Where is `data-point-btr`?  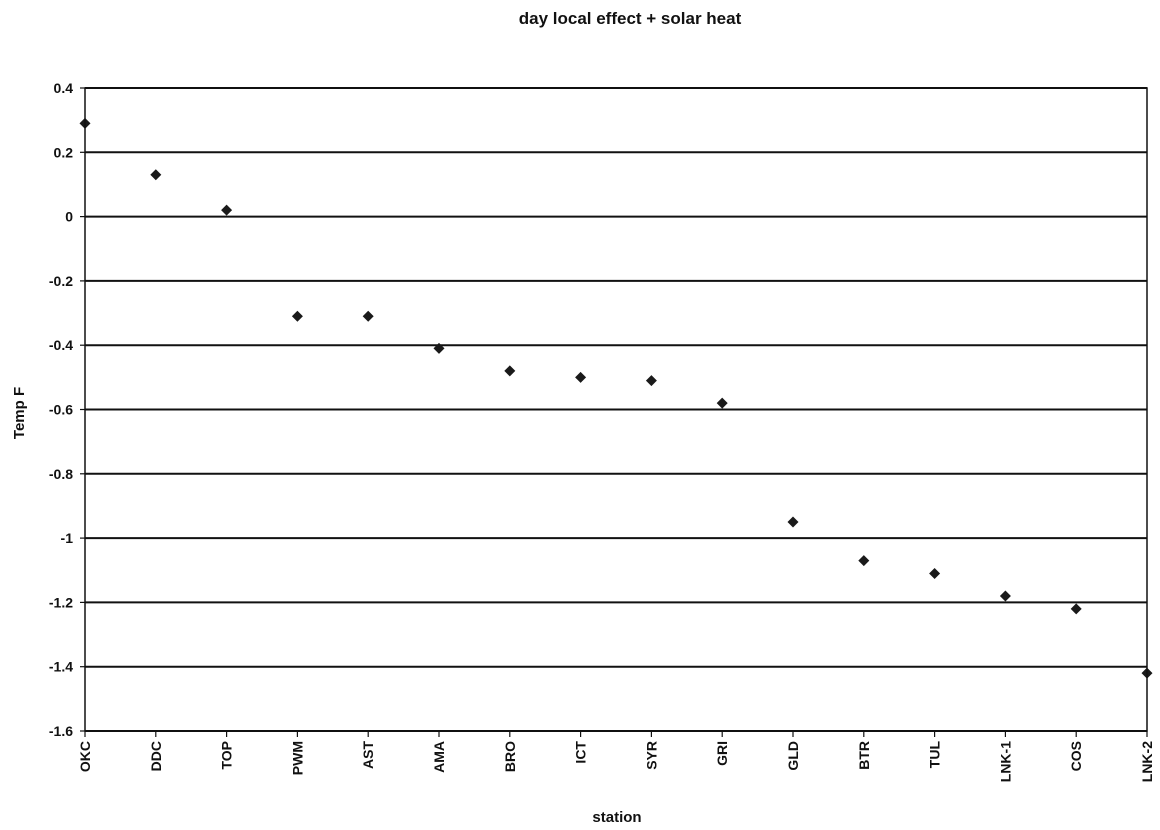
data-point-btr is located at coordinates (864, 561).